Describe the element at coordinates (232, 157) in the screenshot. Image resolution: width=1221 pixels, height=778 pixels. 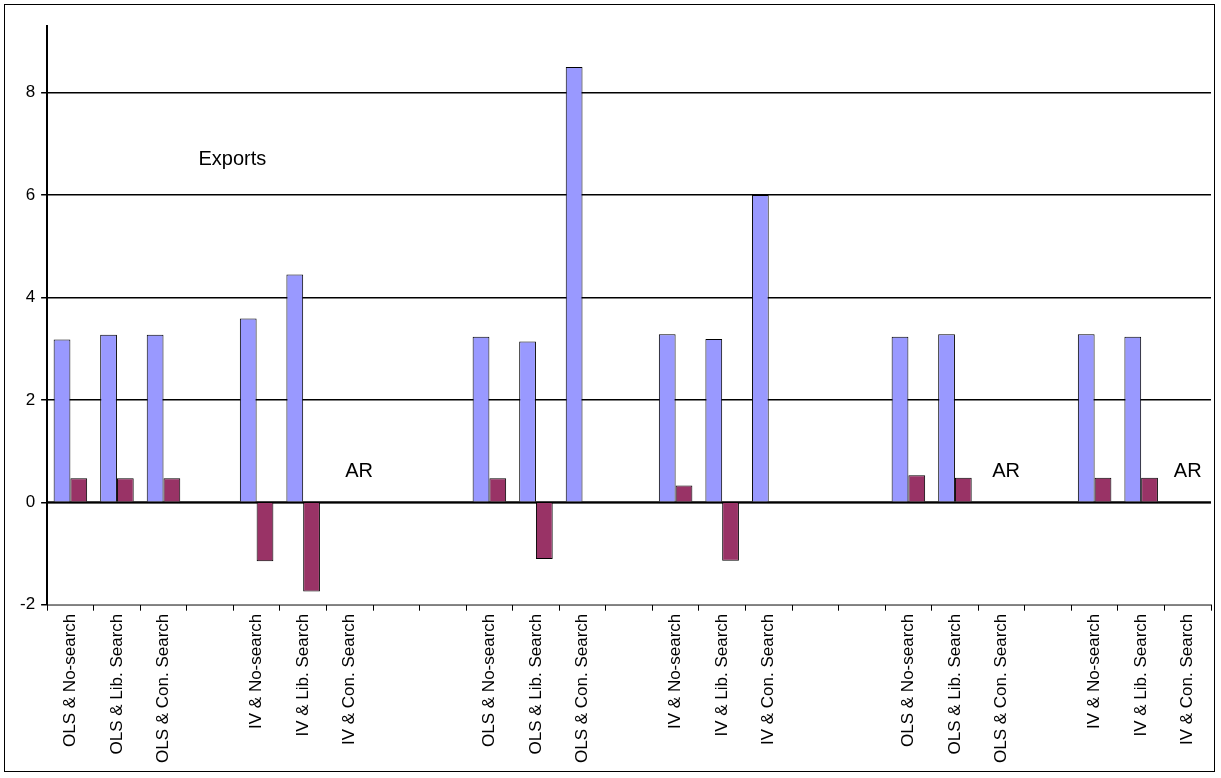
I see `annotation: Exports` at that location.